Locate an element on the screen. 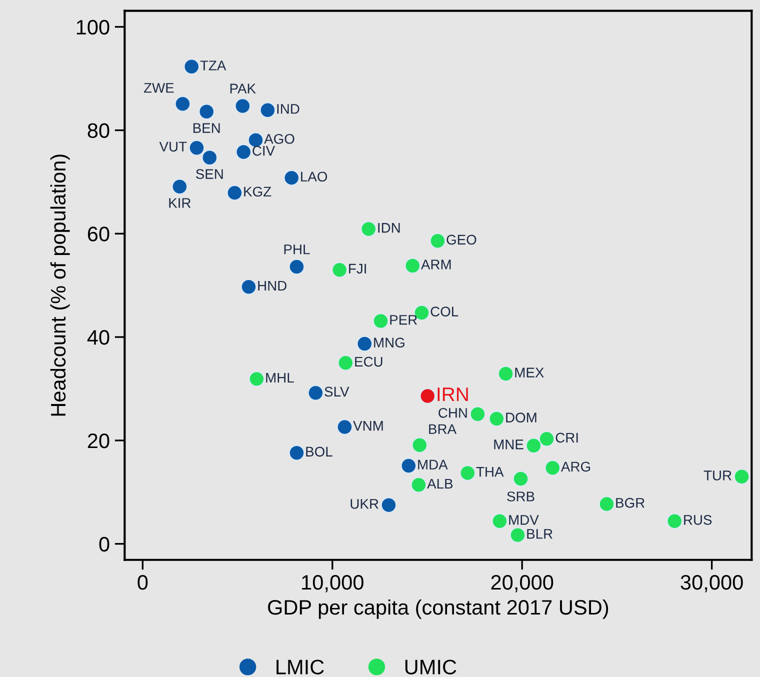 The width and height of the screenshot is (760, 677). data-label: CHN is located at coordinates (452, 413).